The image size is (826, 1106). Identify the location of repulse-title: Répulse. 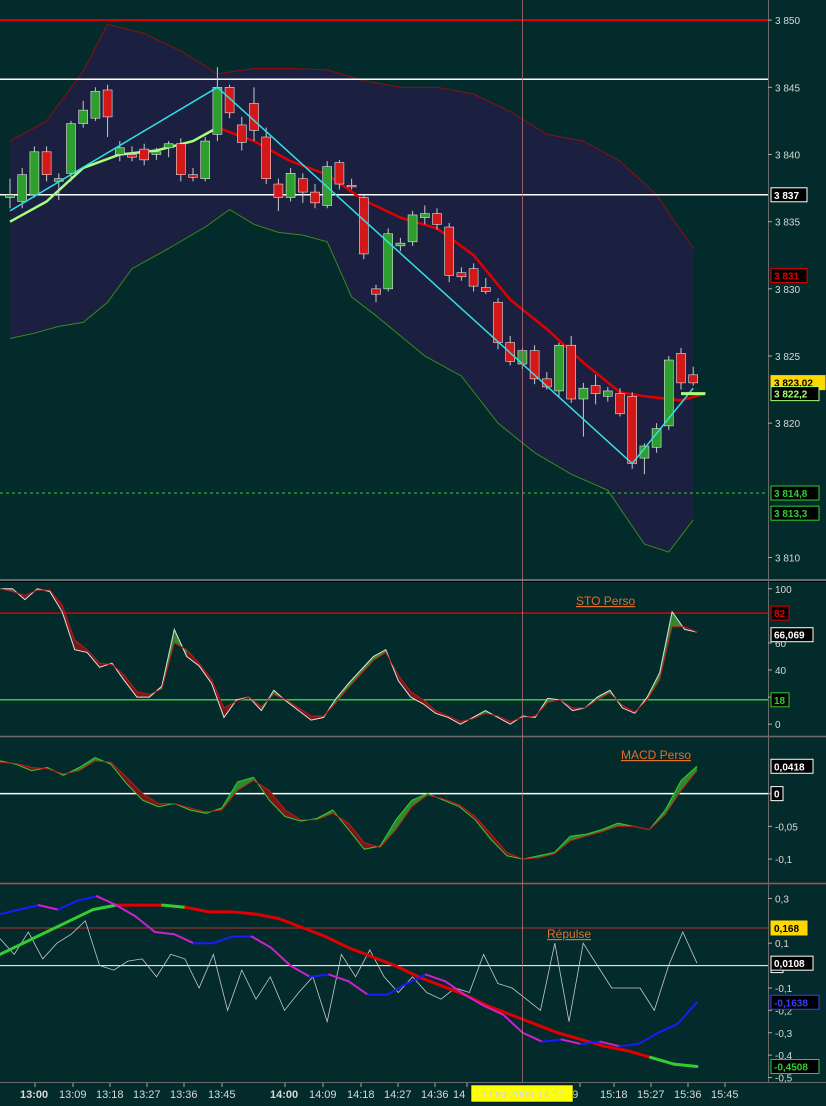
(569, 934).